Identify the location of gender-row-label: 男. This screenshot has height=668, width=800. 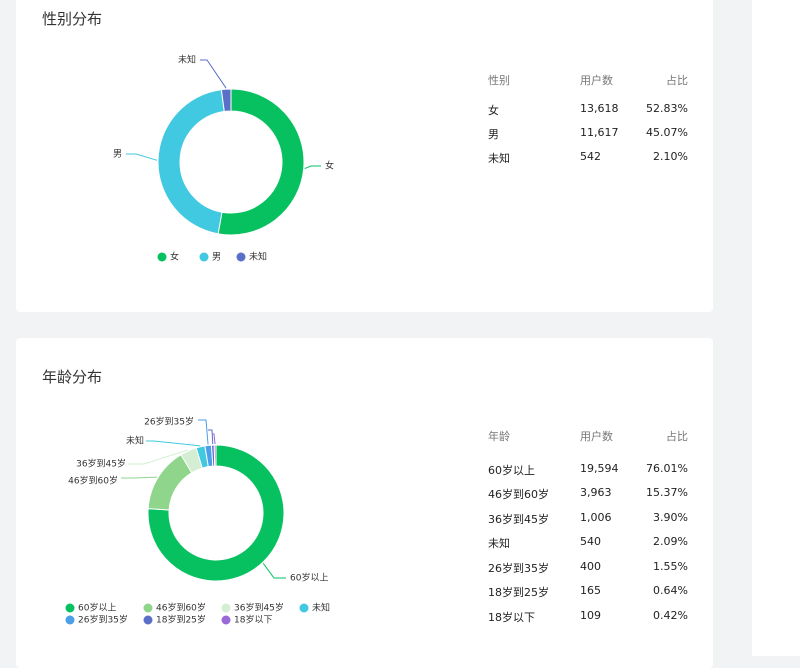
(493, 134).